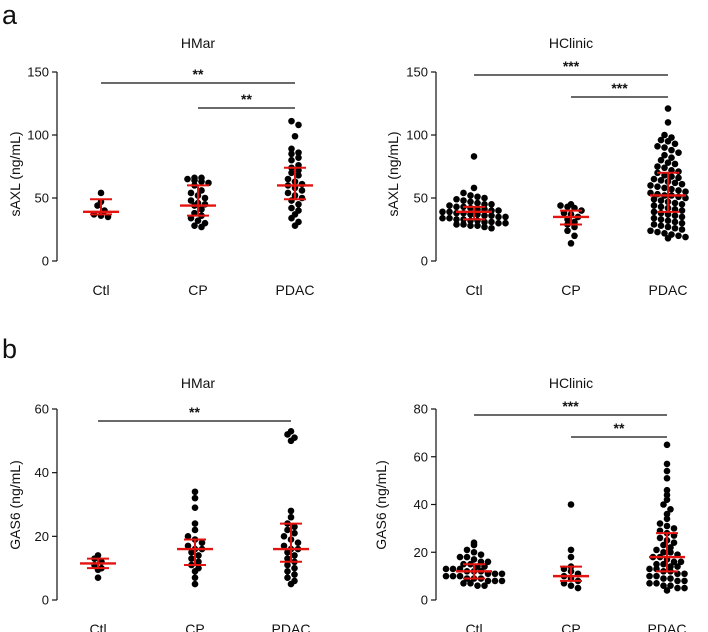 The image size is (708, 632). What do you see at coordinates (198, 383) in the screenshot?
I see `chart-title: HMar` at bounding box center [198, 383].